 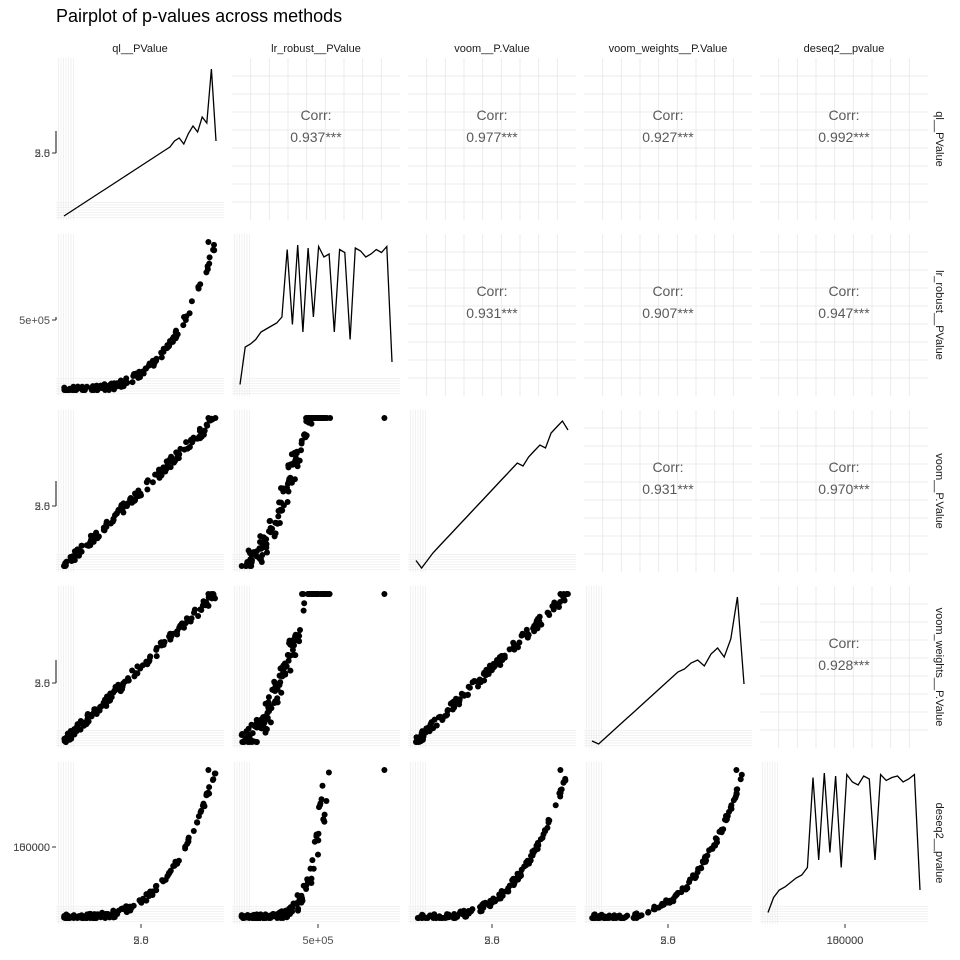 What do you see at coordinates (844, 313) in the screenshot?
I see `corr-value: 0.947***` at bounding box center [844, 313].